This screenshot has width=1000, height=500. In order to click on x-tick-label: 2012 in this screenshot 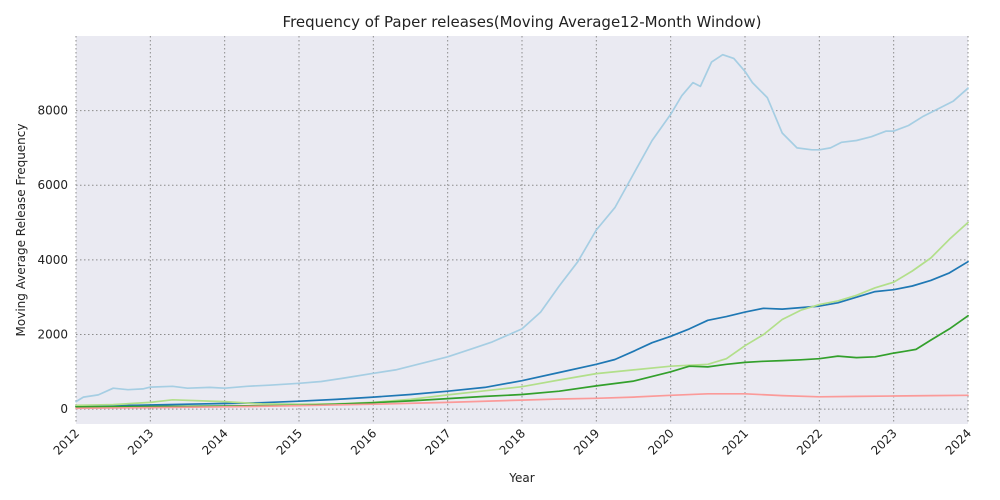, I will do `click(66, 441)`.